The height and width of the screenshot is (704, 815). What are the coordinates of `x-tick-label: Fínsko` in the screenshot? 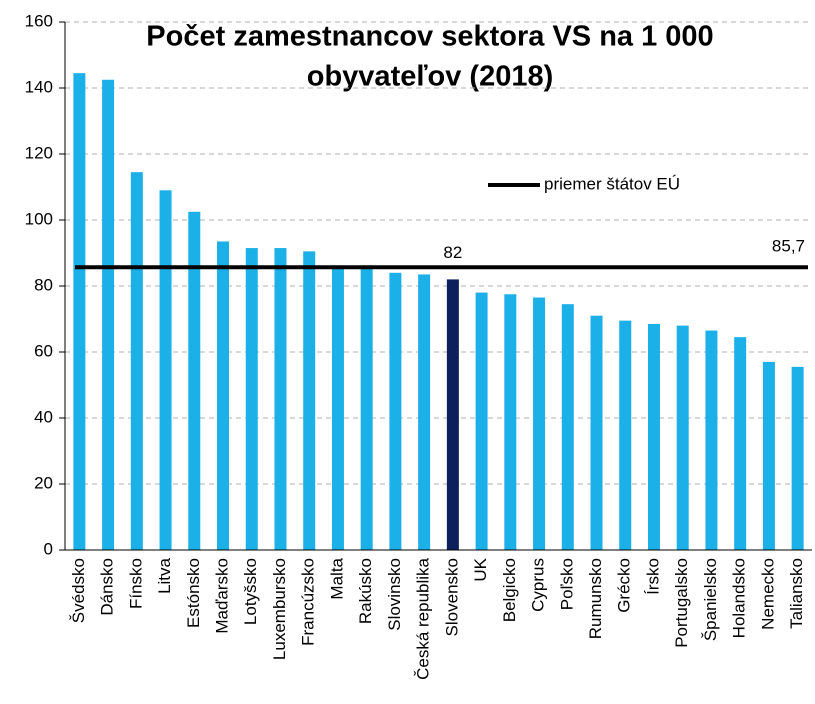 It's located at (135, 583).